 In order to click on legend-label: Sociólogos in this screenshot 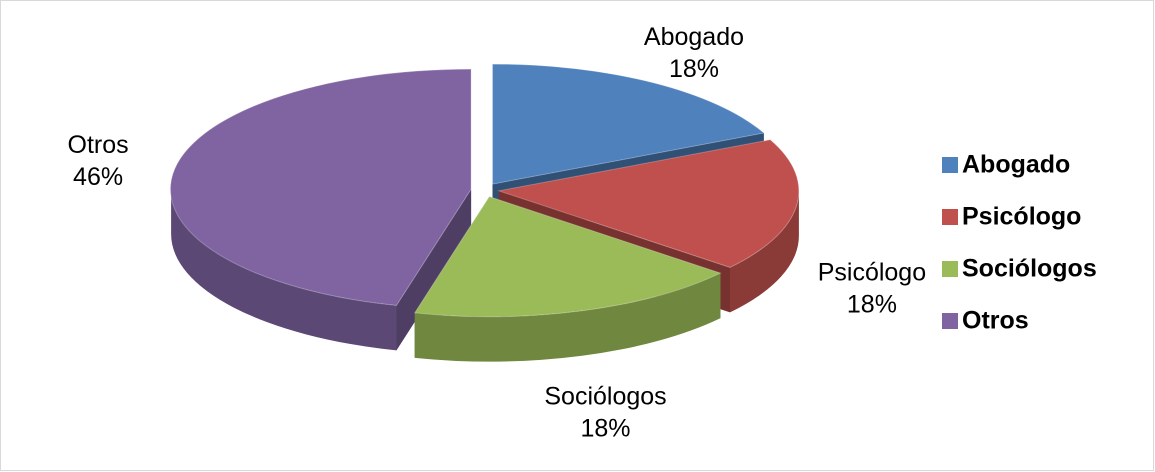, I will do `click(1029, 269)`.